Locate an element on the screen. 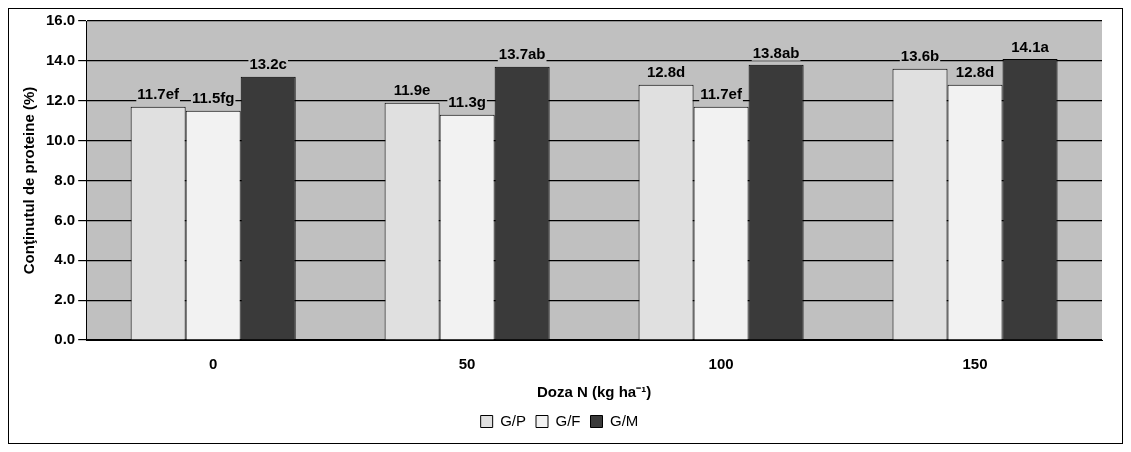  y-tick-label: 0.0 is located at coordinates (65, 339).